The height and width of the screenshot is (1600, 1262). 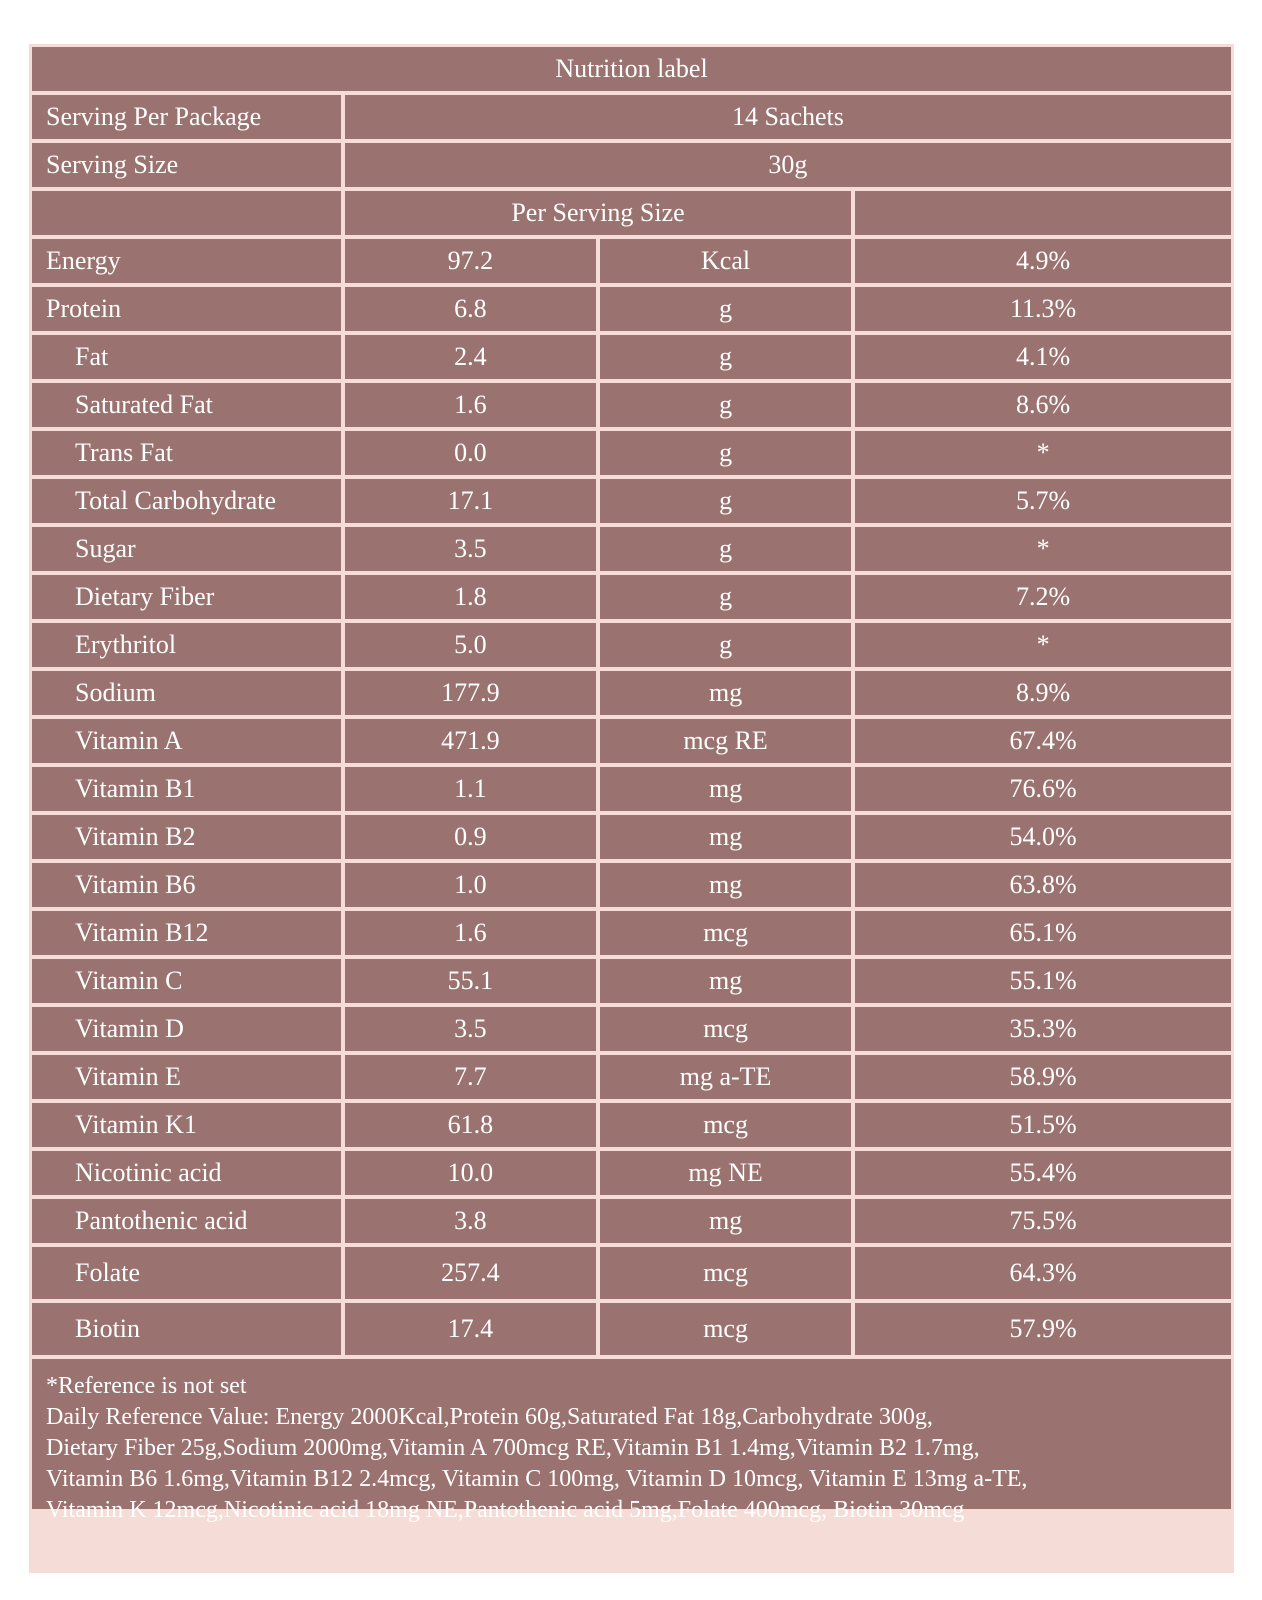 What do you see at coordinates (186, 837) in the screenshot?
I see `nutrient-name: Vitamin B2` at bounding box center [186, 837].